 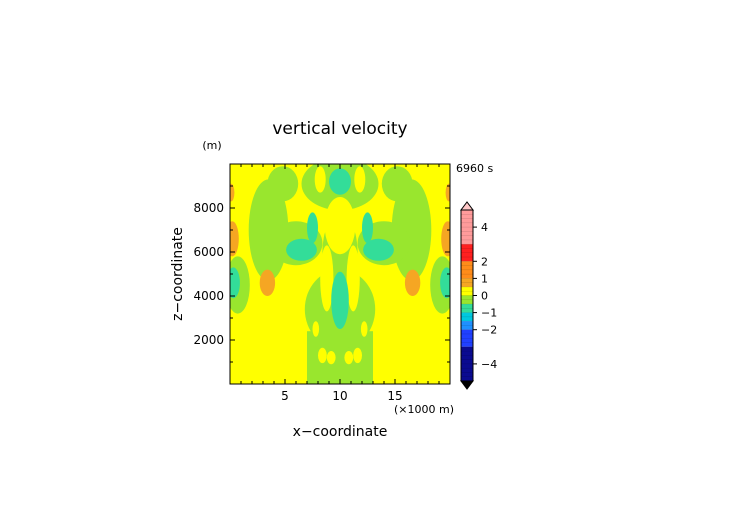 I want to click on y-unit-label: (m), so click(x=211, y=145).